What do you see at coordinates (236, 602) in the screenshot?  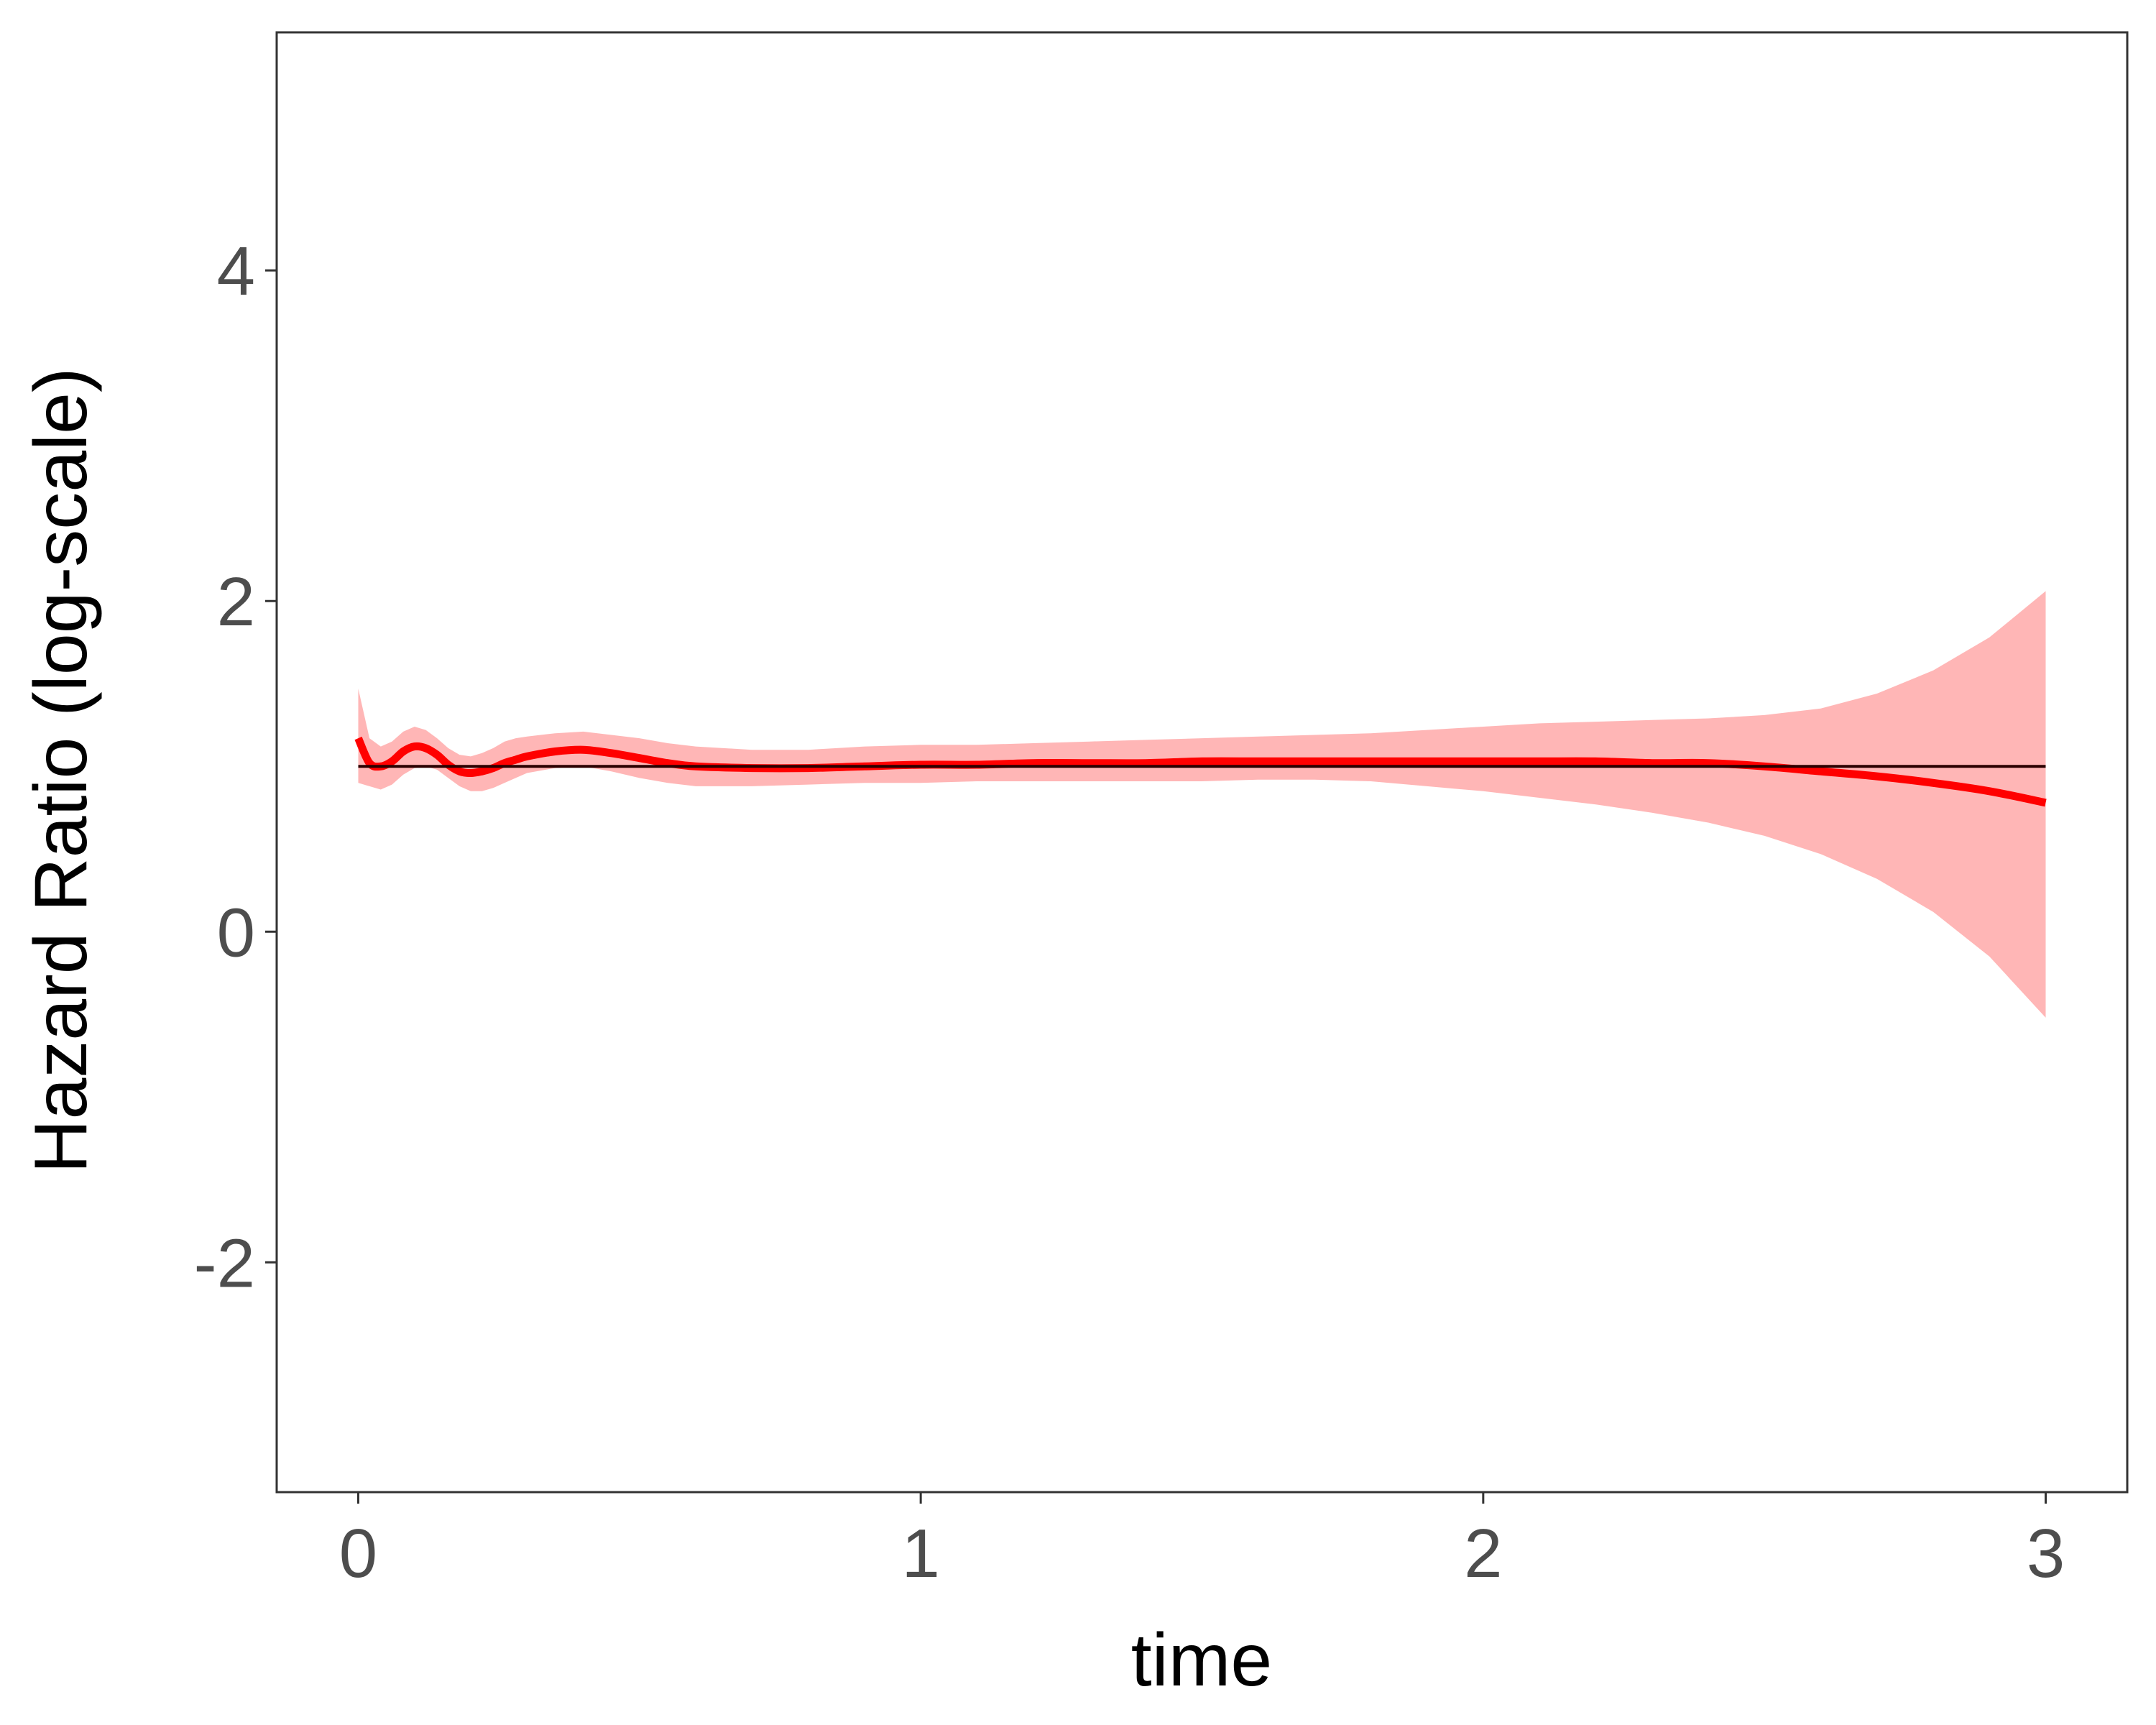 I see `y-tick-label: 2` at bounding box center [236, 602].